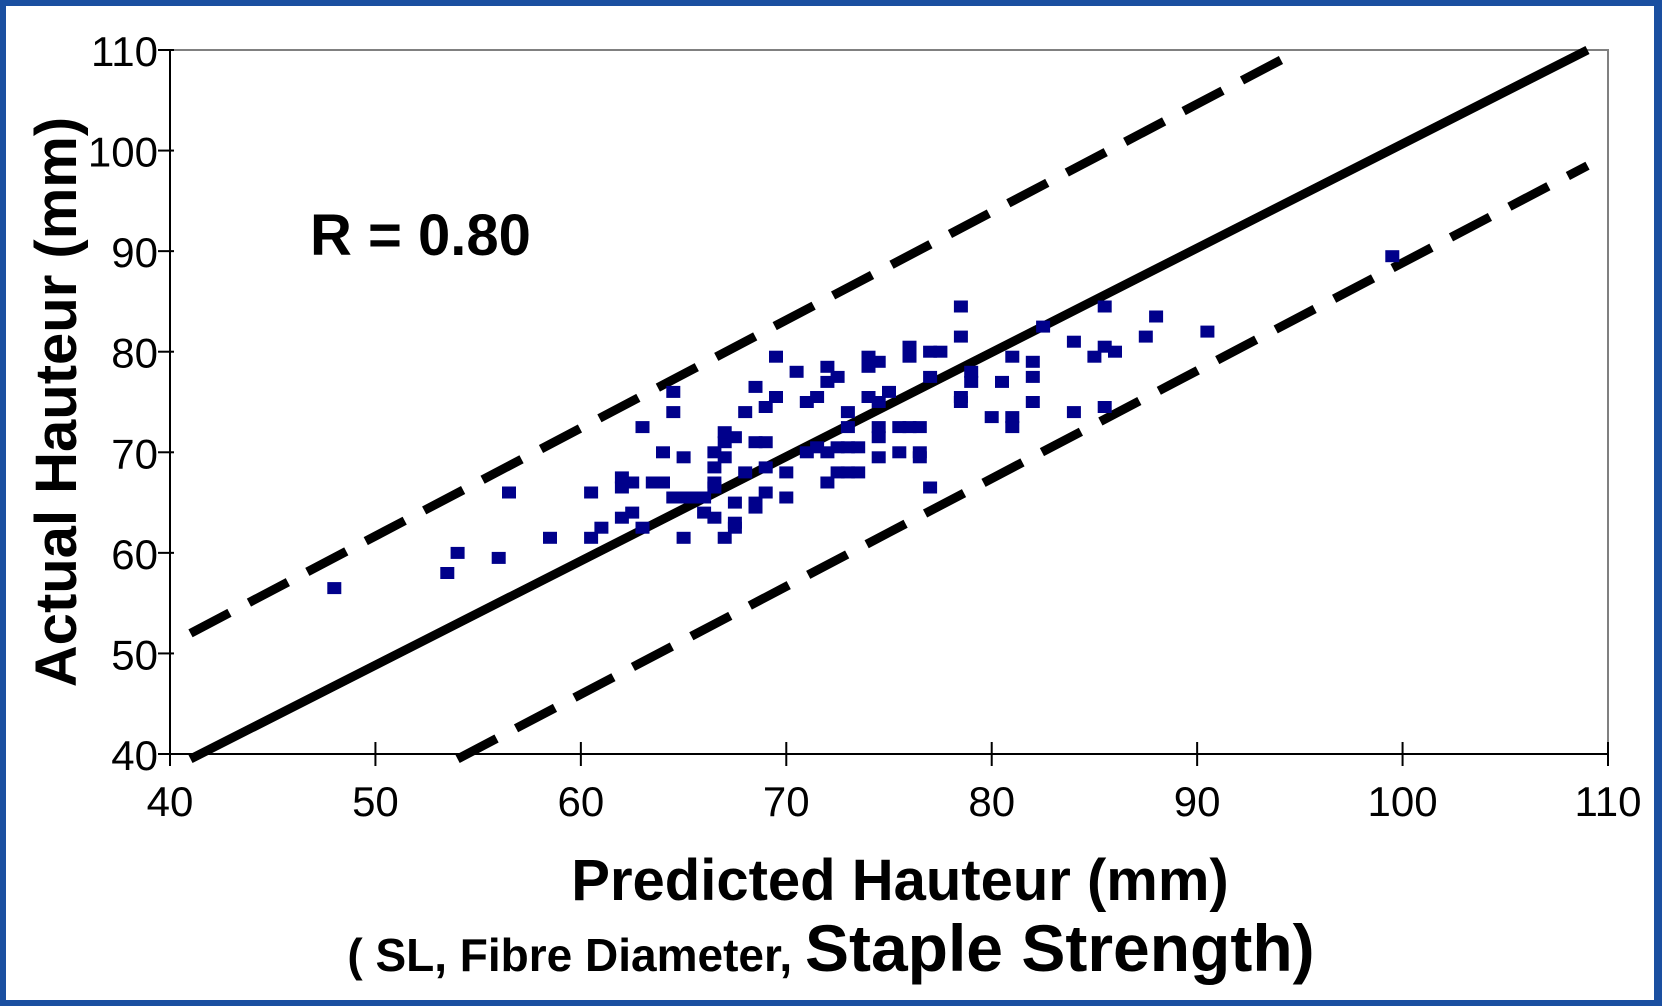 This screenshot has width=1662, height=1006. Describe the element at coordinates (991, 801) in the screenshot. I see `x-tick-label: 80` at that location.